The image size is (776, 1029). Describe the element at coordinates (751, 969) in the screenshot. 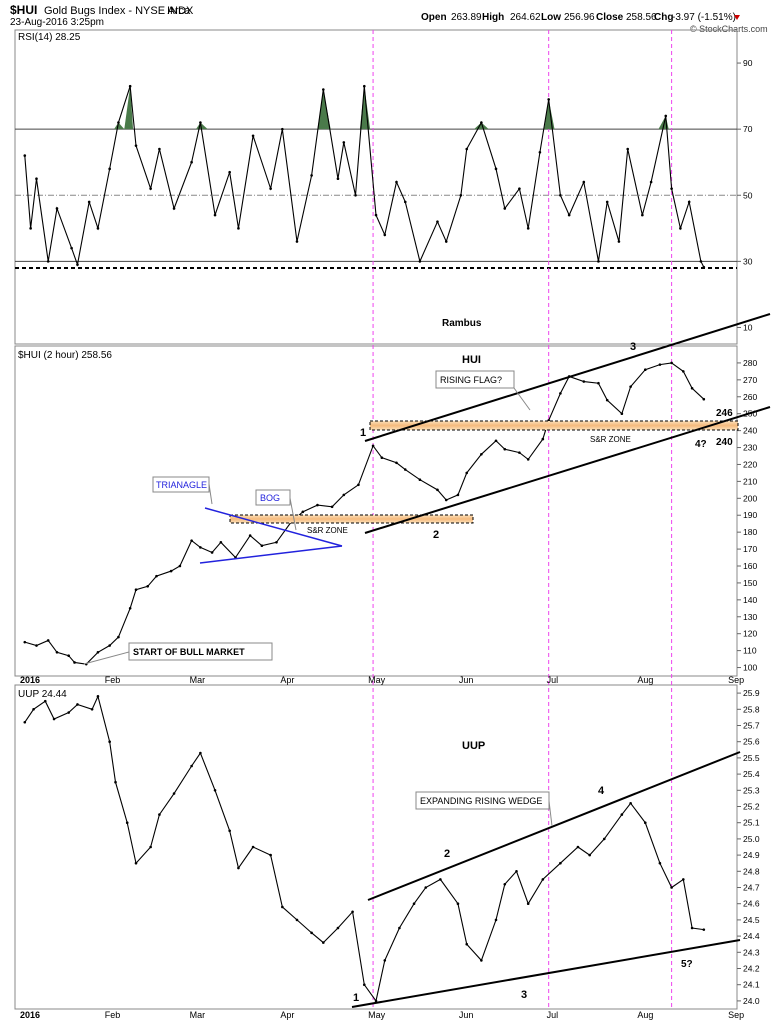

I see `uup-ytick-label: 24.2` at that location.